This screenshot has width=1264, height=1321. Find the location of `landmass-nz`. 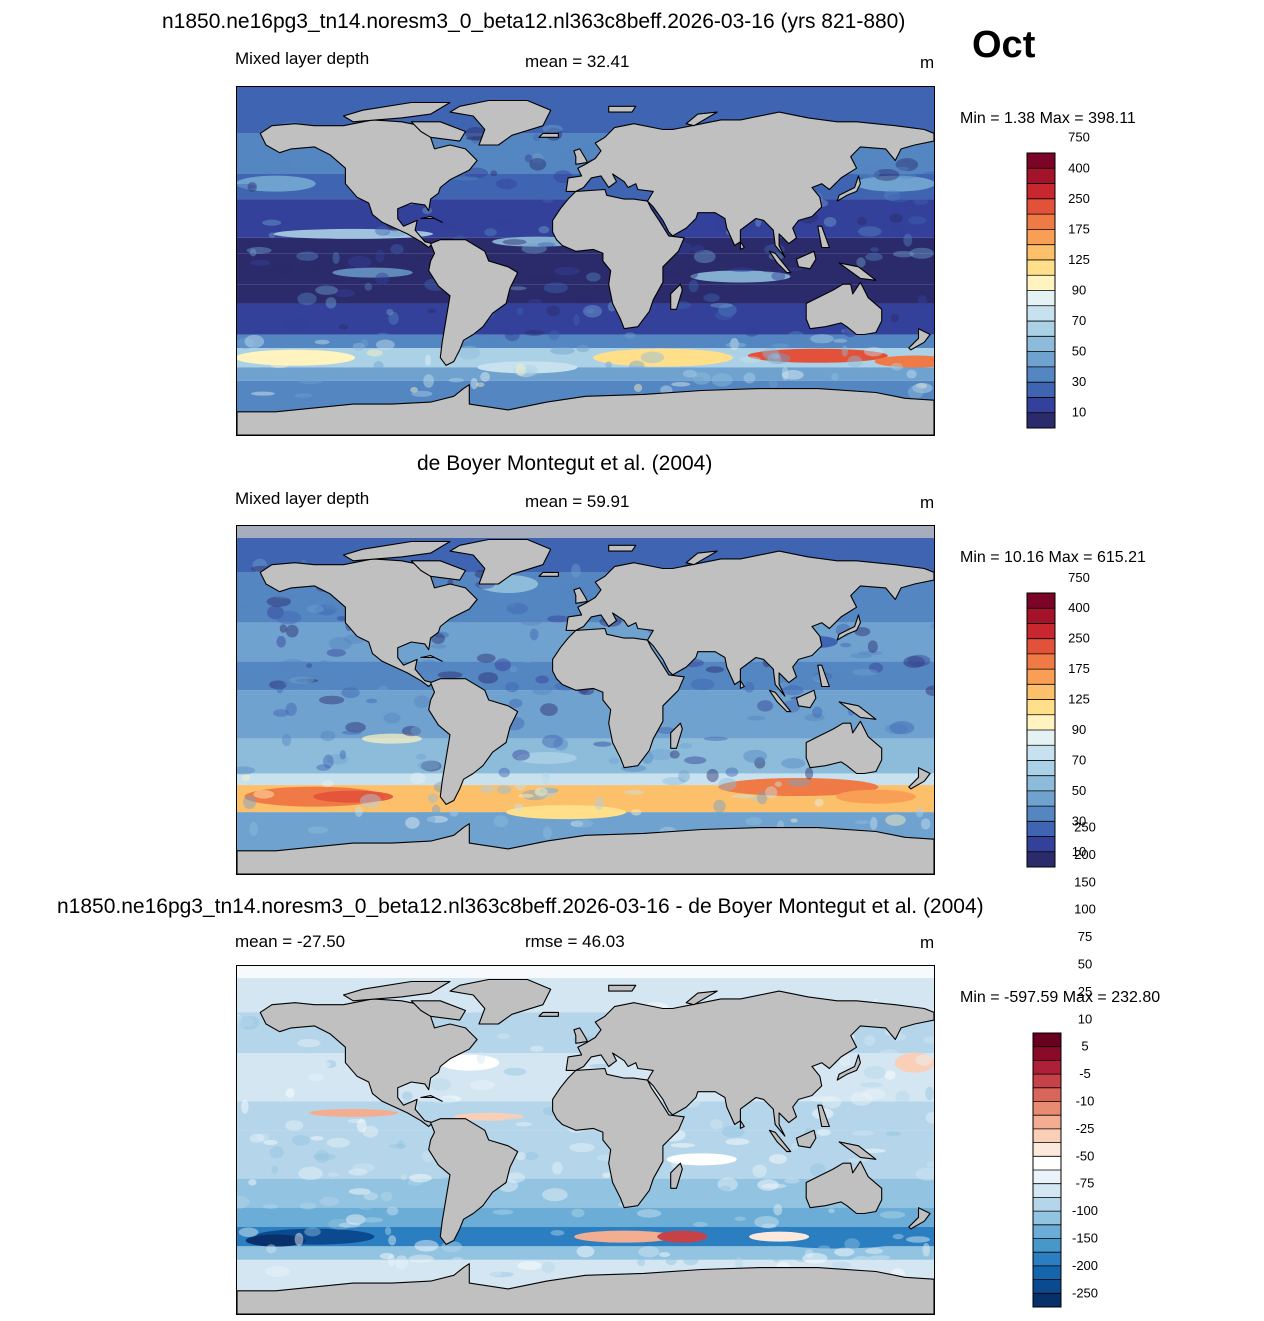

landmass-nz is located at coordinates (919, 1218).